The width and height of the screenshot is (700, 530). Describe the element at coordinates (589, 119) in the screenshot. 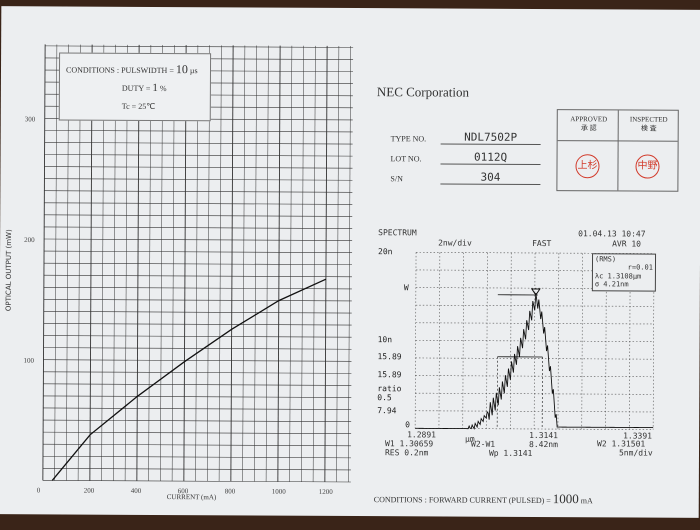

I see `approved-label: APPROVED` at that location.